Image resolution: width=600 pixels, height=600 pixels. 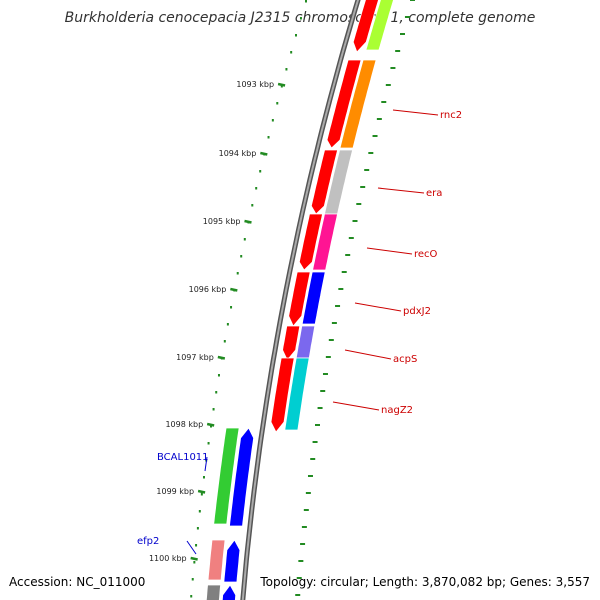 I want to click on ruler-tick-label: 1099 kbp, so click(x=175, y=491).